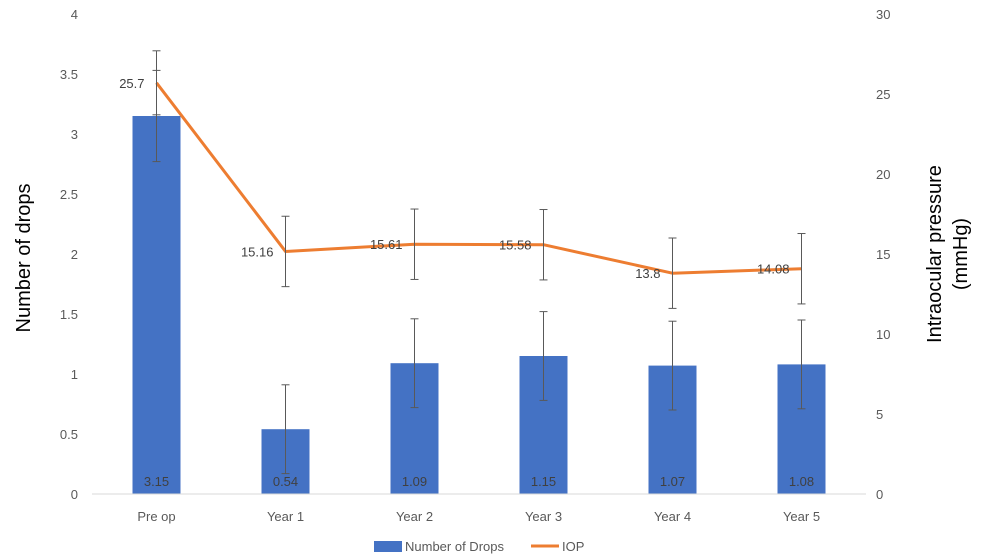  I want to click on x-tick-label: Pre op, so click(156, 516).